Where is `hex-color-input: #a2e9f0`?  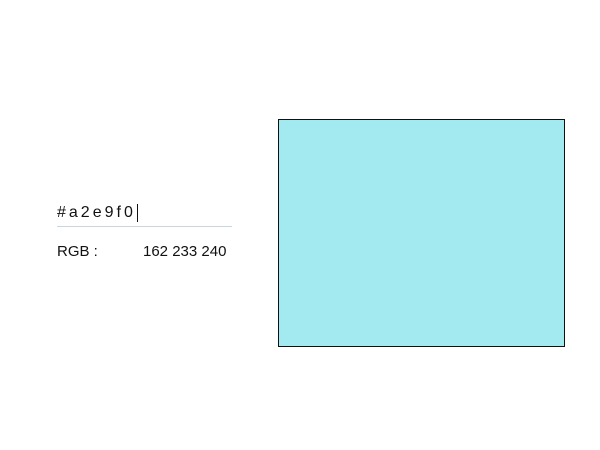
hex-color-input: #a2e9f0 is located at coordinates (144, 213).